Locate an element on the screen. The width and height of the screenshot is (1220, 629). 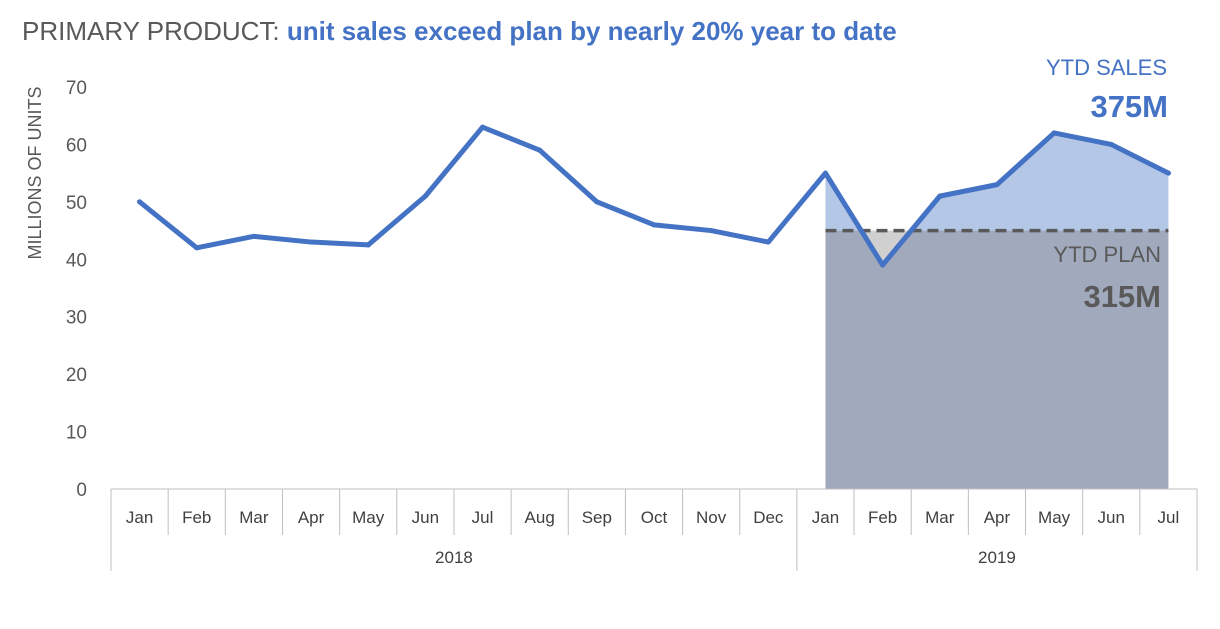
y-tick-label: 10 is located at coordinates (76, 433).